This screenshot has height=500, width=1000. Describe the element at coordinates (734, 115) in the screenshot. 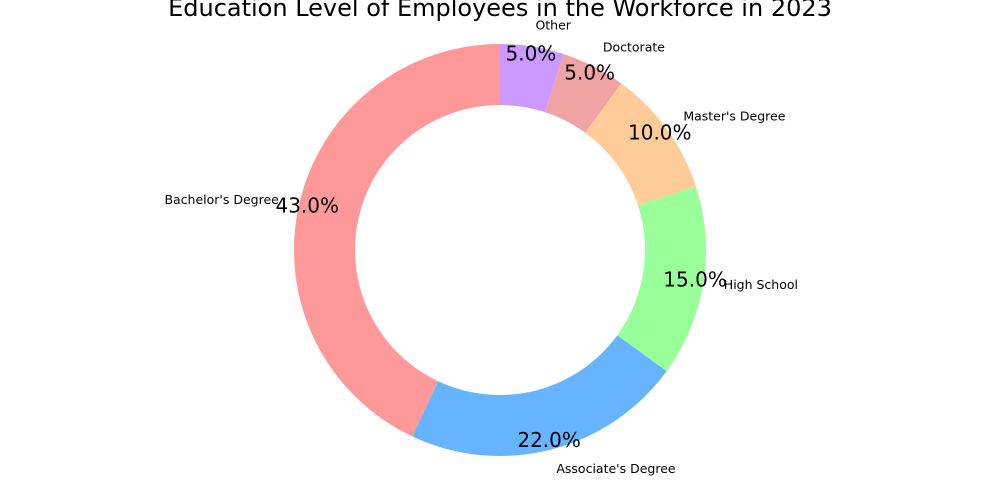

I see `slice-label-master-s-degree: Master's Degree` at that location.